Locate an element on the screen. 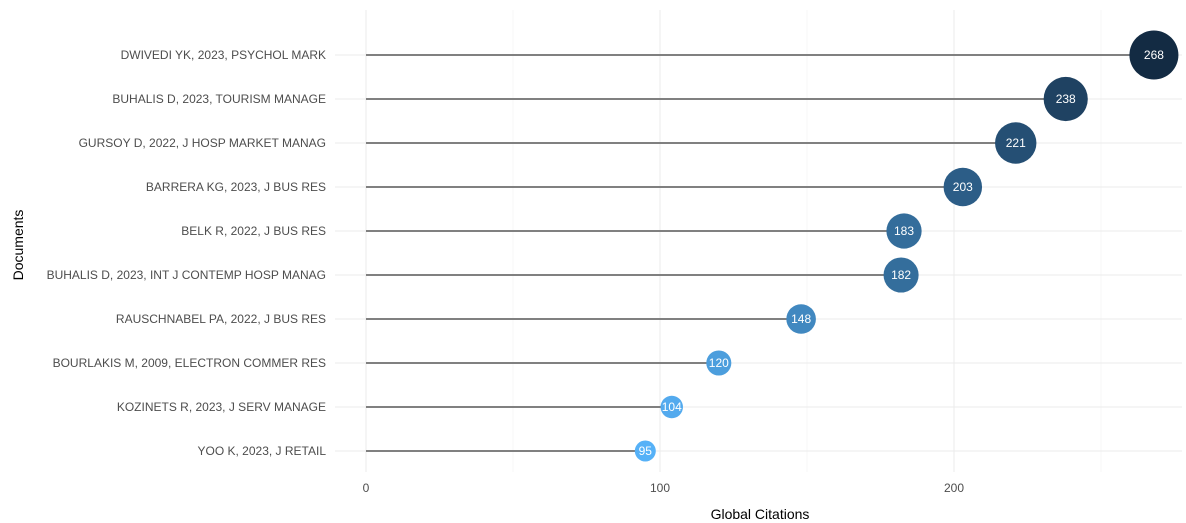 Image resolution: width=1186 pixels, height=523 pixels. x-tick-label: 200 is located at coordinates (954, 488).